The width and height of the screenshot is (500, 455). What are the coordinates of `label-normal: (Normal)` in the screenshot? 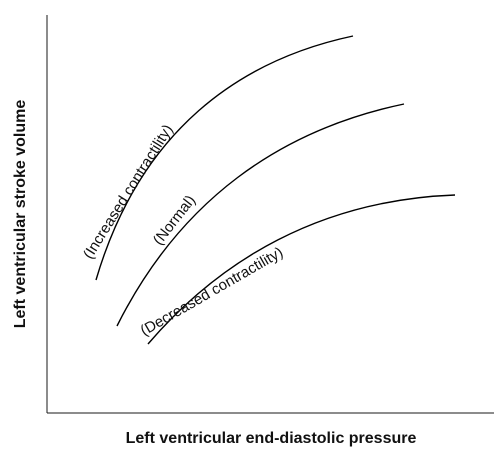 It's located at (174, 220).